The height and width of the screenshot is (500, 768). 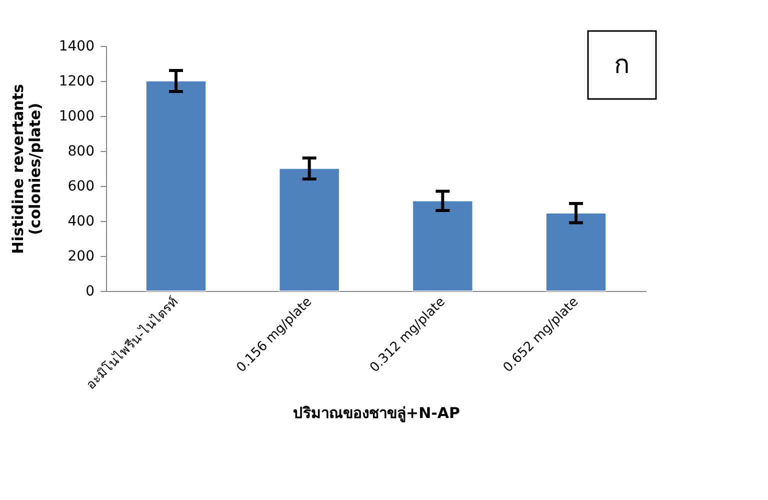 What do you see at coordinates (81, 186) in the screenshot?
I see `y-tick-label: 600` at bounding box center [81, 186].